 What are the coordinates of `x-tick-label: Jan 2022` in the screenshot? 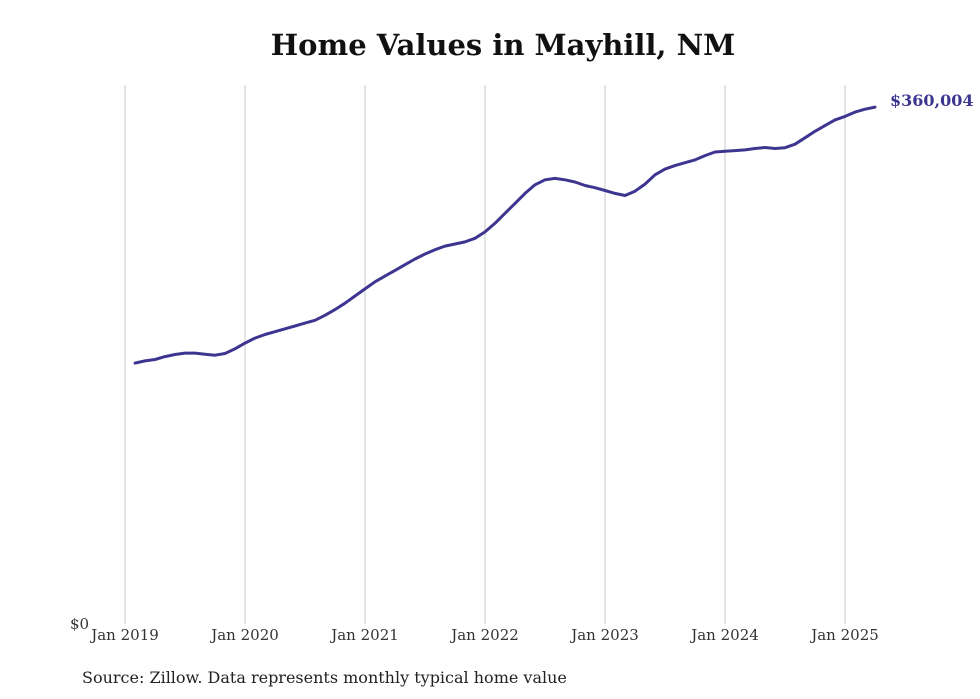 It's located at (484, 635).